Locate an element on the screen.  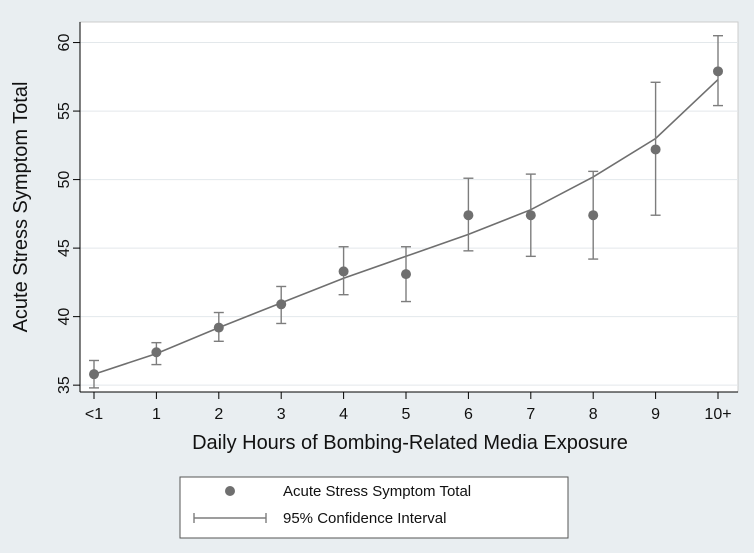
x-tick-label: 10+ is located at coordinates (717, 414).